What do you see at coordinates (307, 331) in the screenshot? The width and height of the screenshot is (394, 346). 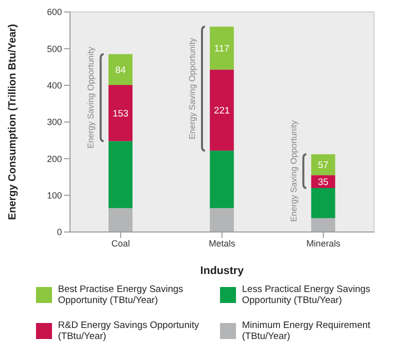 I see `legend-label: Minimum Energy Requirement (TBtu/Year)` at bounding box center [307, 331].